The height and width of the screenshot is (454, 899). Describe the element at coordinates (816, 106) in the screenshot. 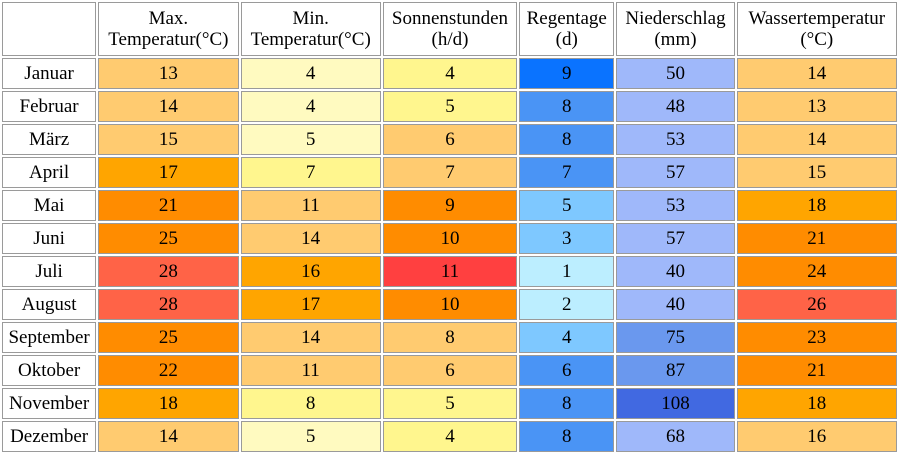

I see `water-temp-cell: 13` at that location.